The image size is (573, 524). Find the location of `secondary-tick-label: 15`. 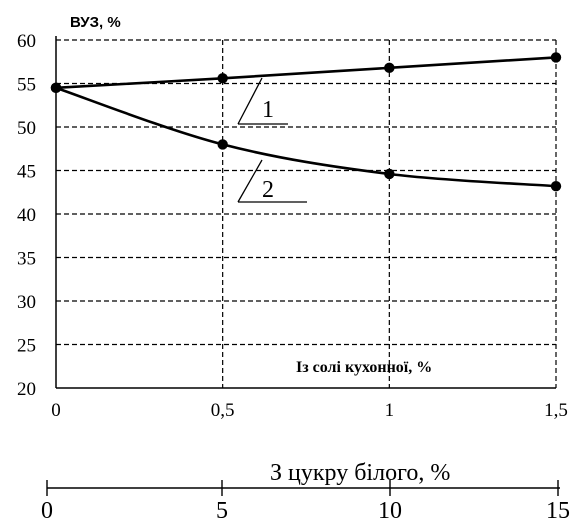

secondary-tick-label: 15 is located at coordinates (558, 511).